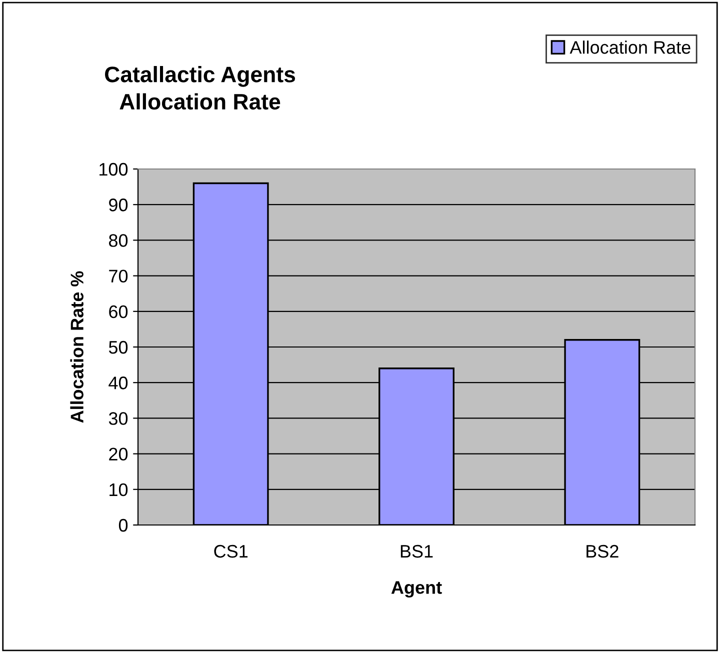  What do you see at coordinates (200, 88) in the screenshot?
I see `chart-title: Catallactic Agents Allocation Rate` at bounding box center [200, 88].